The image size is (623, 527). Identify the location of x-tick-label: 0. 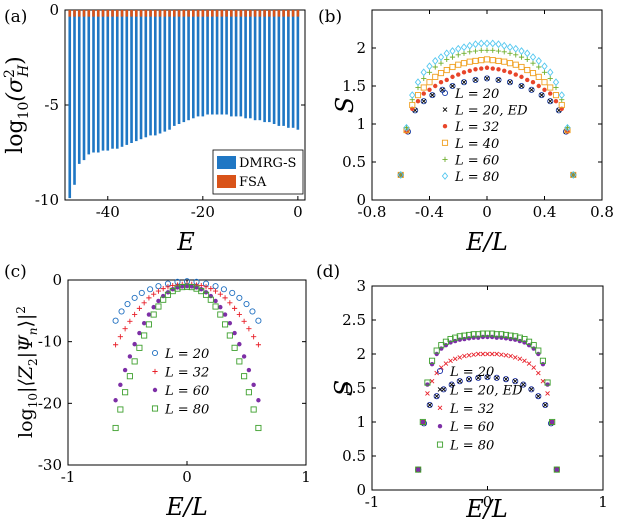
(298, 212).